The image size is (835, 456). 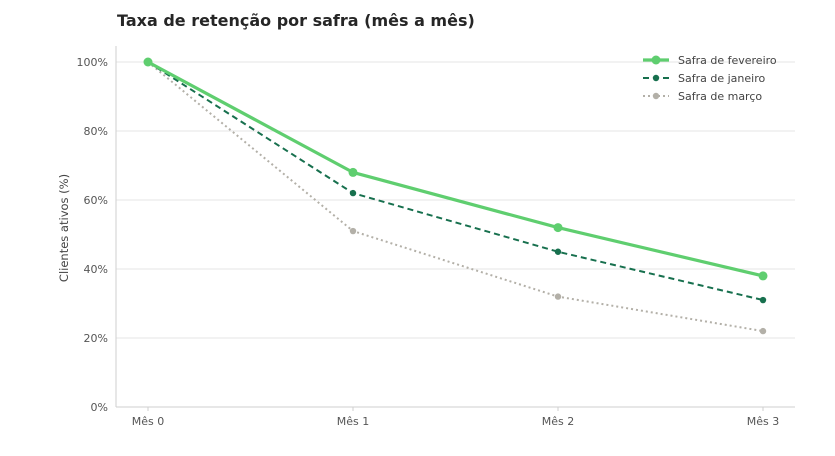 I want to click on y-axis-label: Clientes ativos (%), so click(x=64, y=228).